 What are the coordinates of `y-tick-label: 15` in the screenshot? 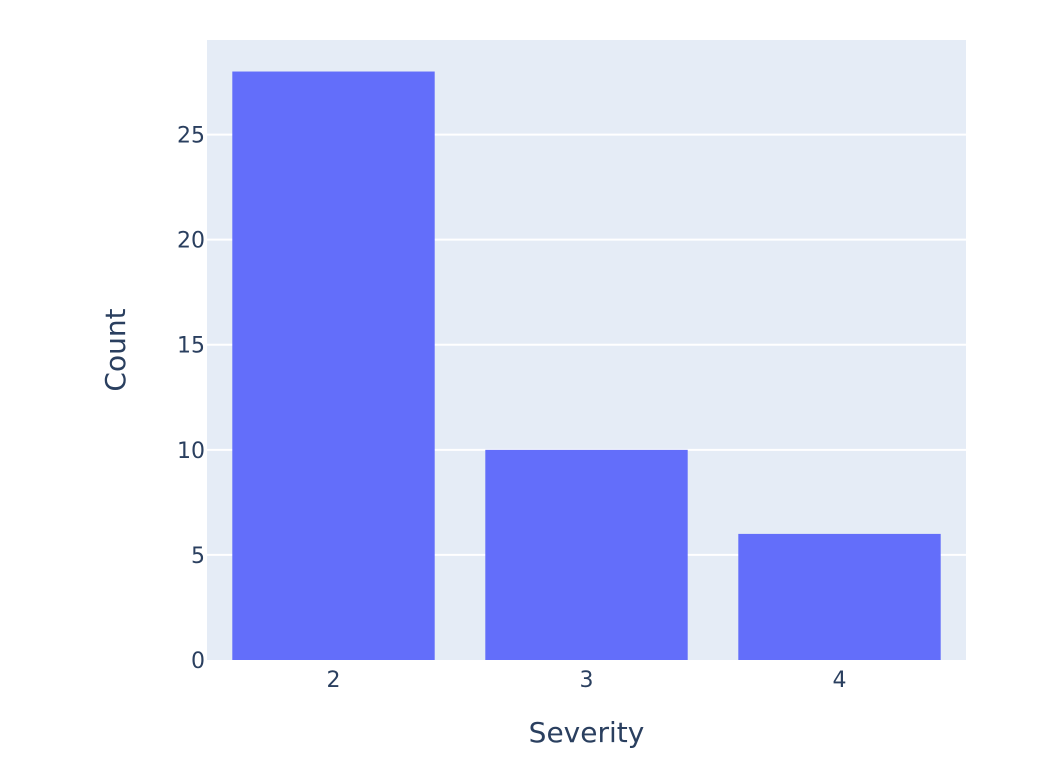 It's located at (191, 346).